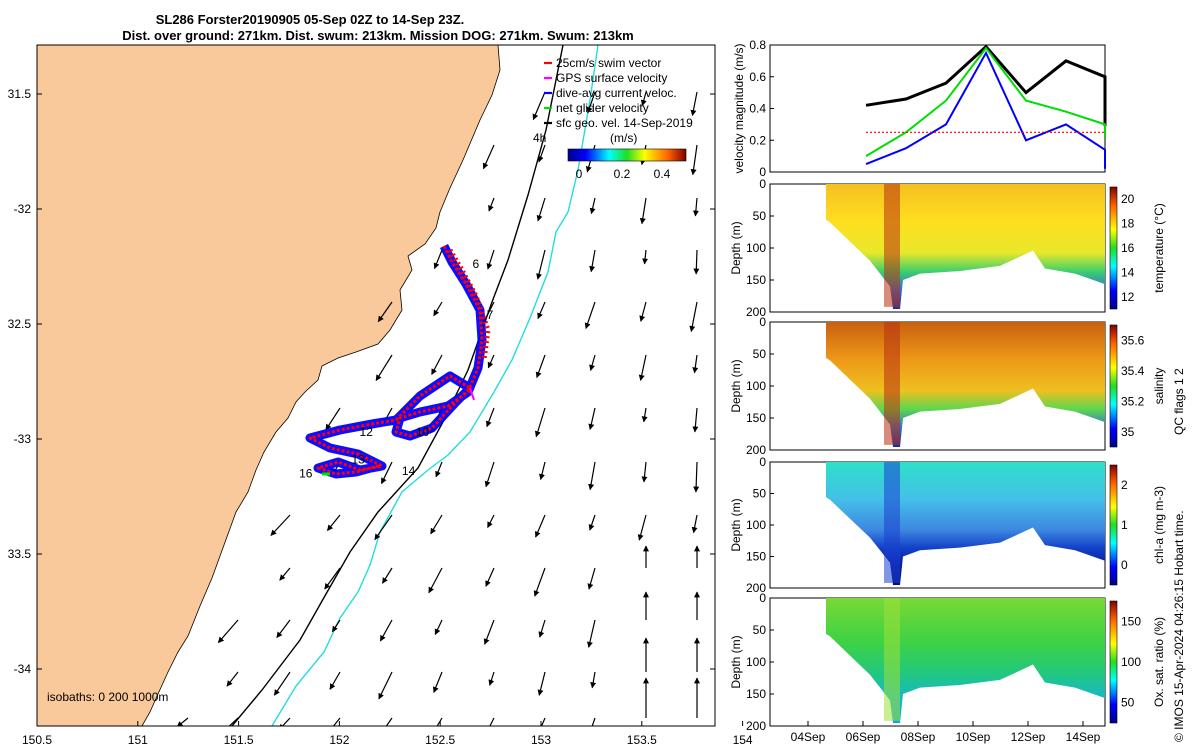  What do you see at coordinates (138, 740) in the screenshot?
I see `lon-tick-label: 151` at bounding box center [138, 740].